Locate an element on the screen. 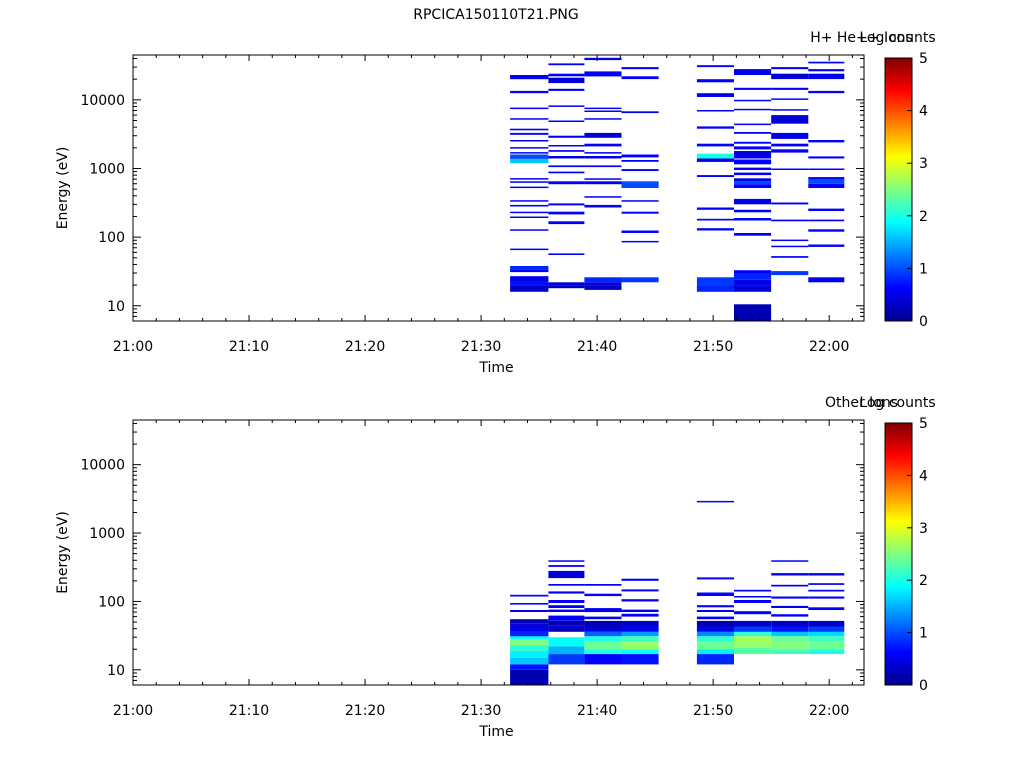 This screenshot has height=768, width=1024. colorbar-tick-label: 3 is located at coordinates (923, 529).